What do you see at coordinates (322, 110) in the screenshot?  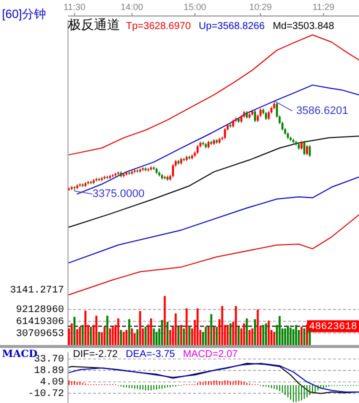 I see `annotation: 3586.6201` at bounding box center [322, 110].